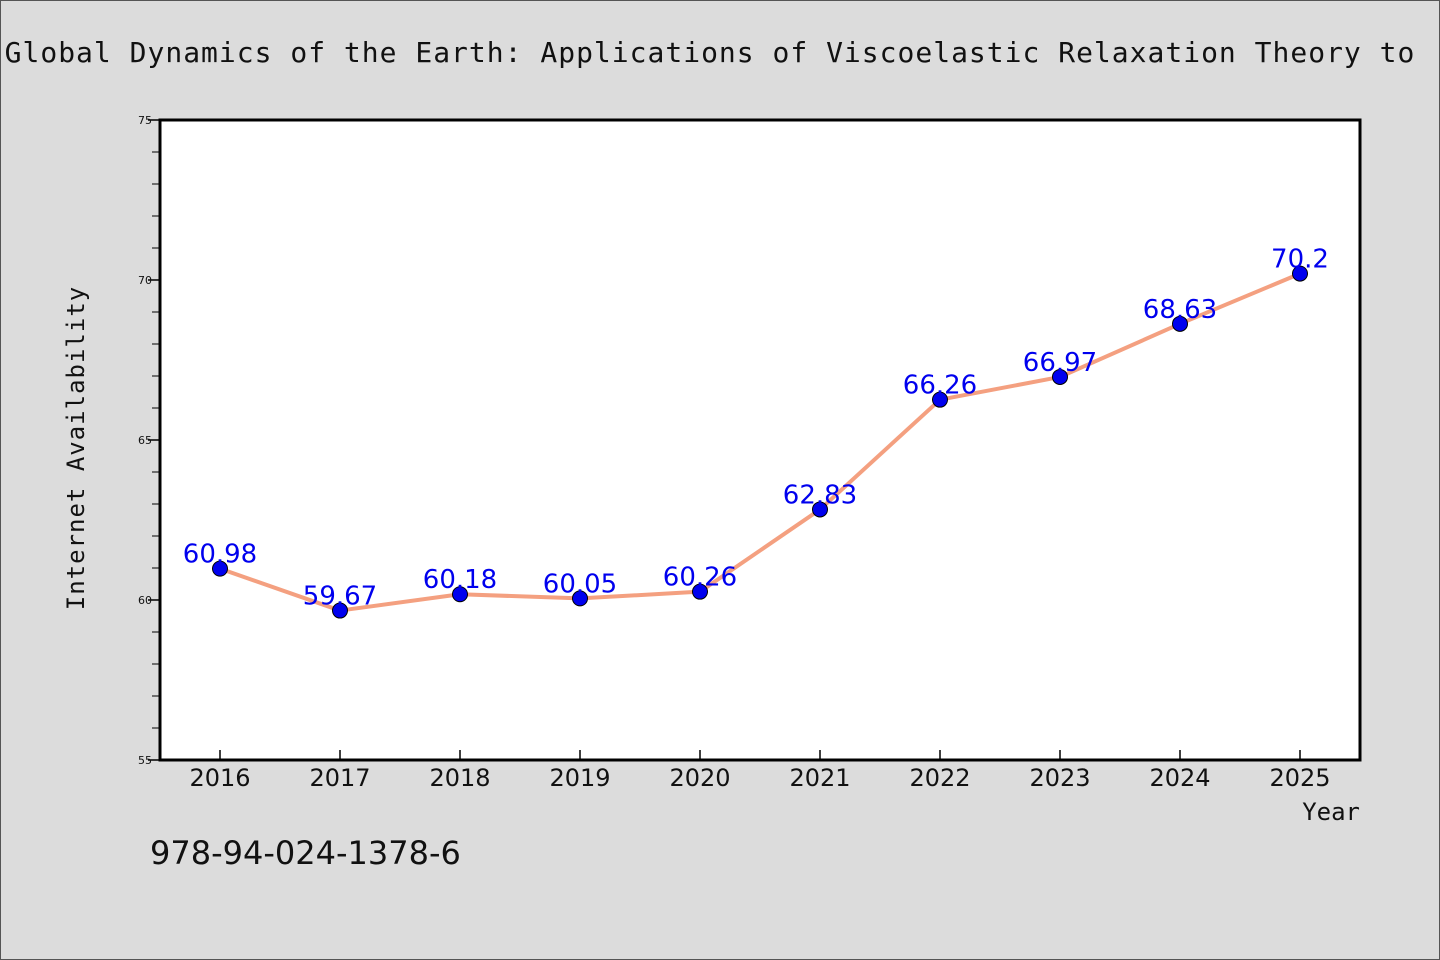 The image size is (1440, 960). What do you see at coordinates (1300, 260) in the screenshot?
I see `data-label: 70.2` at bounding box center [1300, 260].